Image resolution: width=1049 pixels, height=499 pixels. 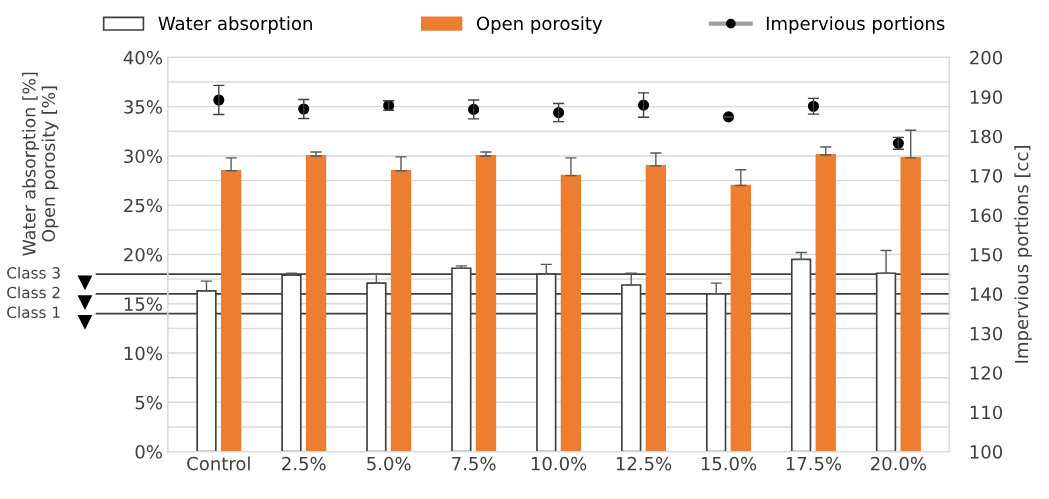 I want to click on y-tick-label: 20%, so click(x=143, y=254).